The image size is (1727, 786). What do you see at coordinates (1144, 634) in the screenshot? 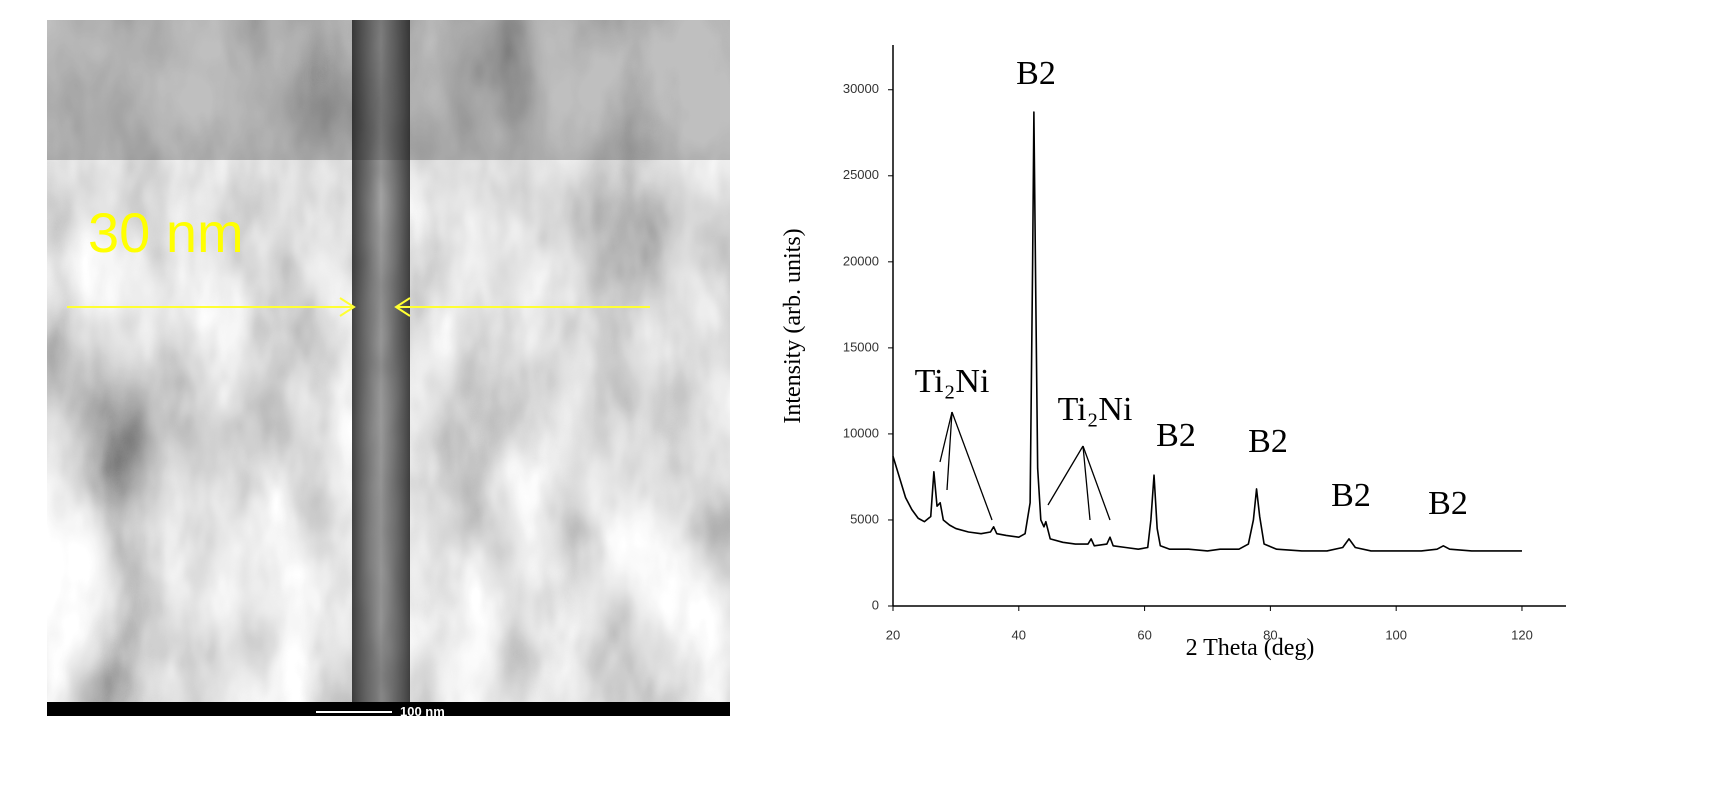
I see `x-tick-label: 60` at bounding box center [1144, 634].